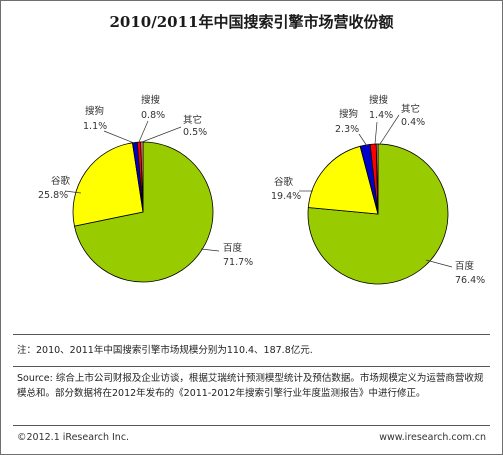 This screenshot has height=455, width=503. What do you see at coordinates (251, 22) in the screenshot?
I see `chart-title: 2010/2011年中国搜索引擎市场营收份额` at bounding box center [251, 22].